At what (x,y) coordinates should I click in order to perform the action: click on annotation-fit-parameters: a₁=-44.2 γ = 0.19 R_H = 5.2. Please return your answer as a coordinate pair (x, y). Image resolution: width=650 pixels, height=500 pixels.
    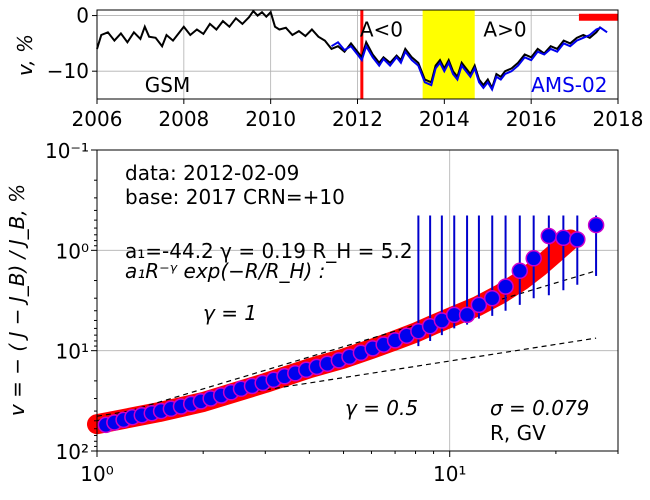
    Looking at the image, I should click on (269, 251).